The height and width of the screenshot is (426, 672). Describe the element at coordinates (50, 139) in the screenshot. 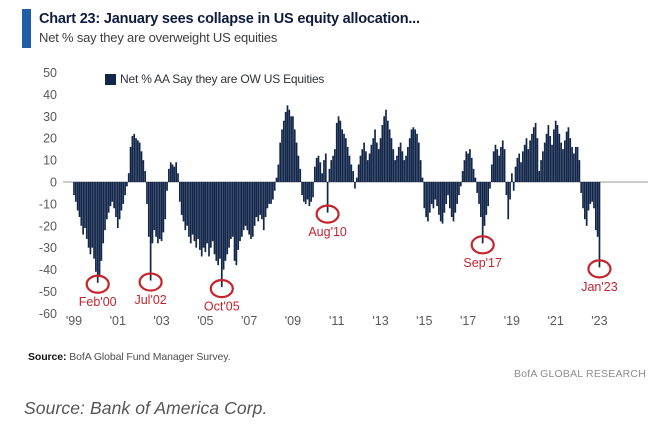

I see `y-axis-tick-label: 20` at that location.